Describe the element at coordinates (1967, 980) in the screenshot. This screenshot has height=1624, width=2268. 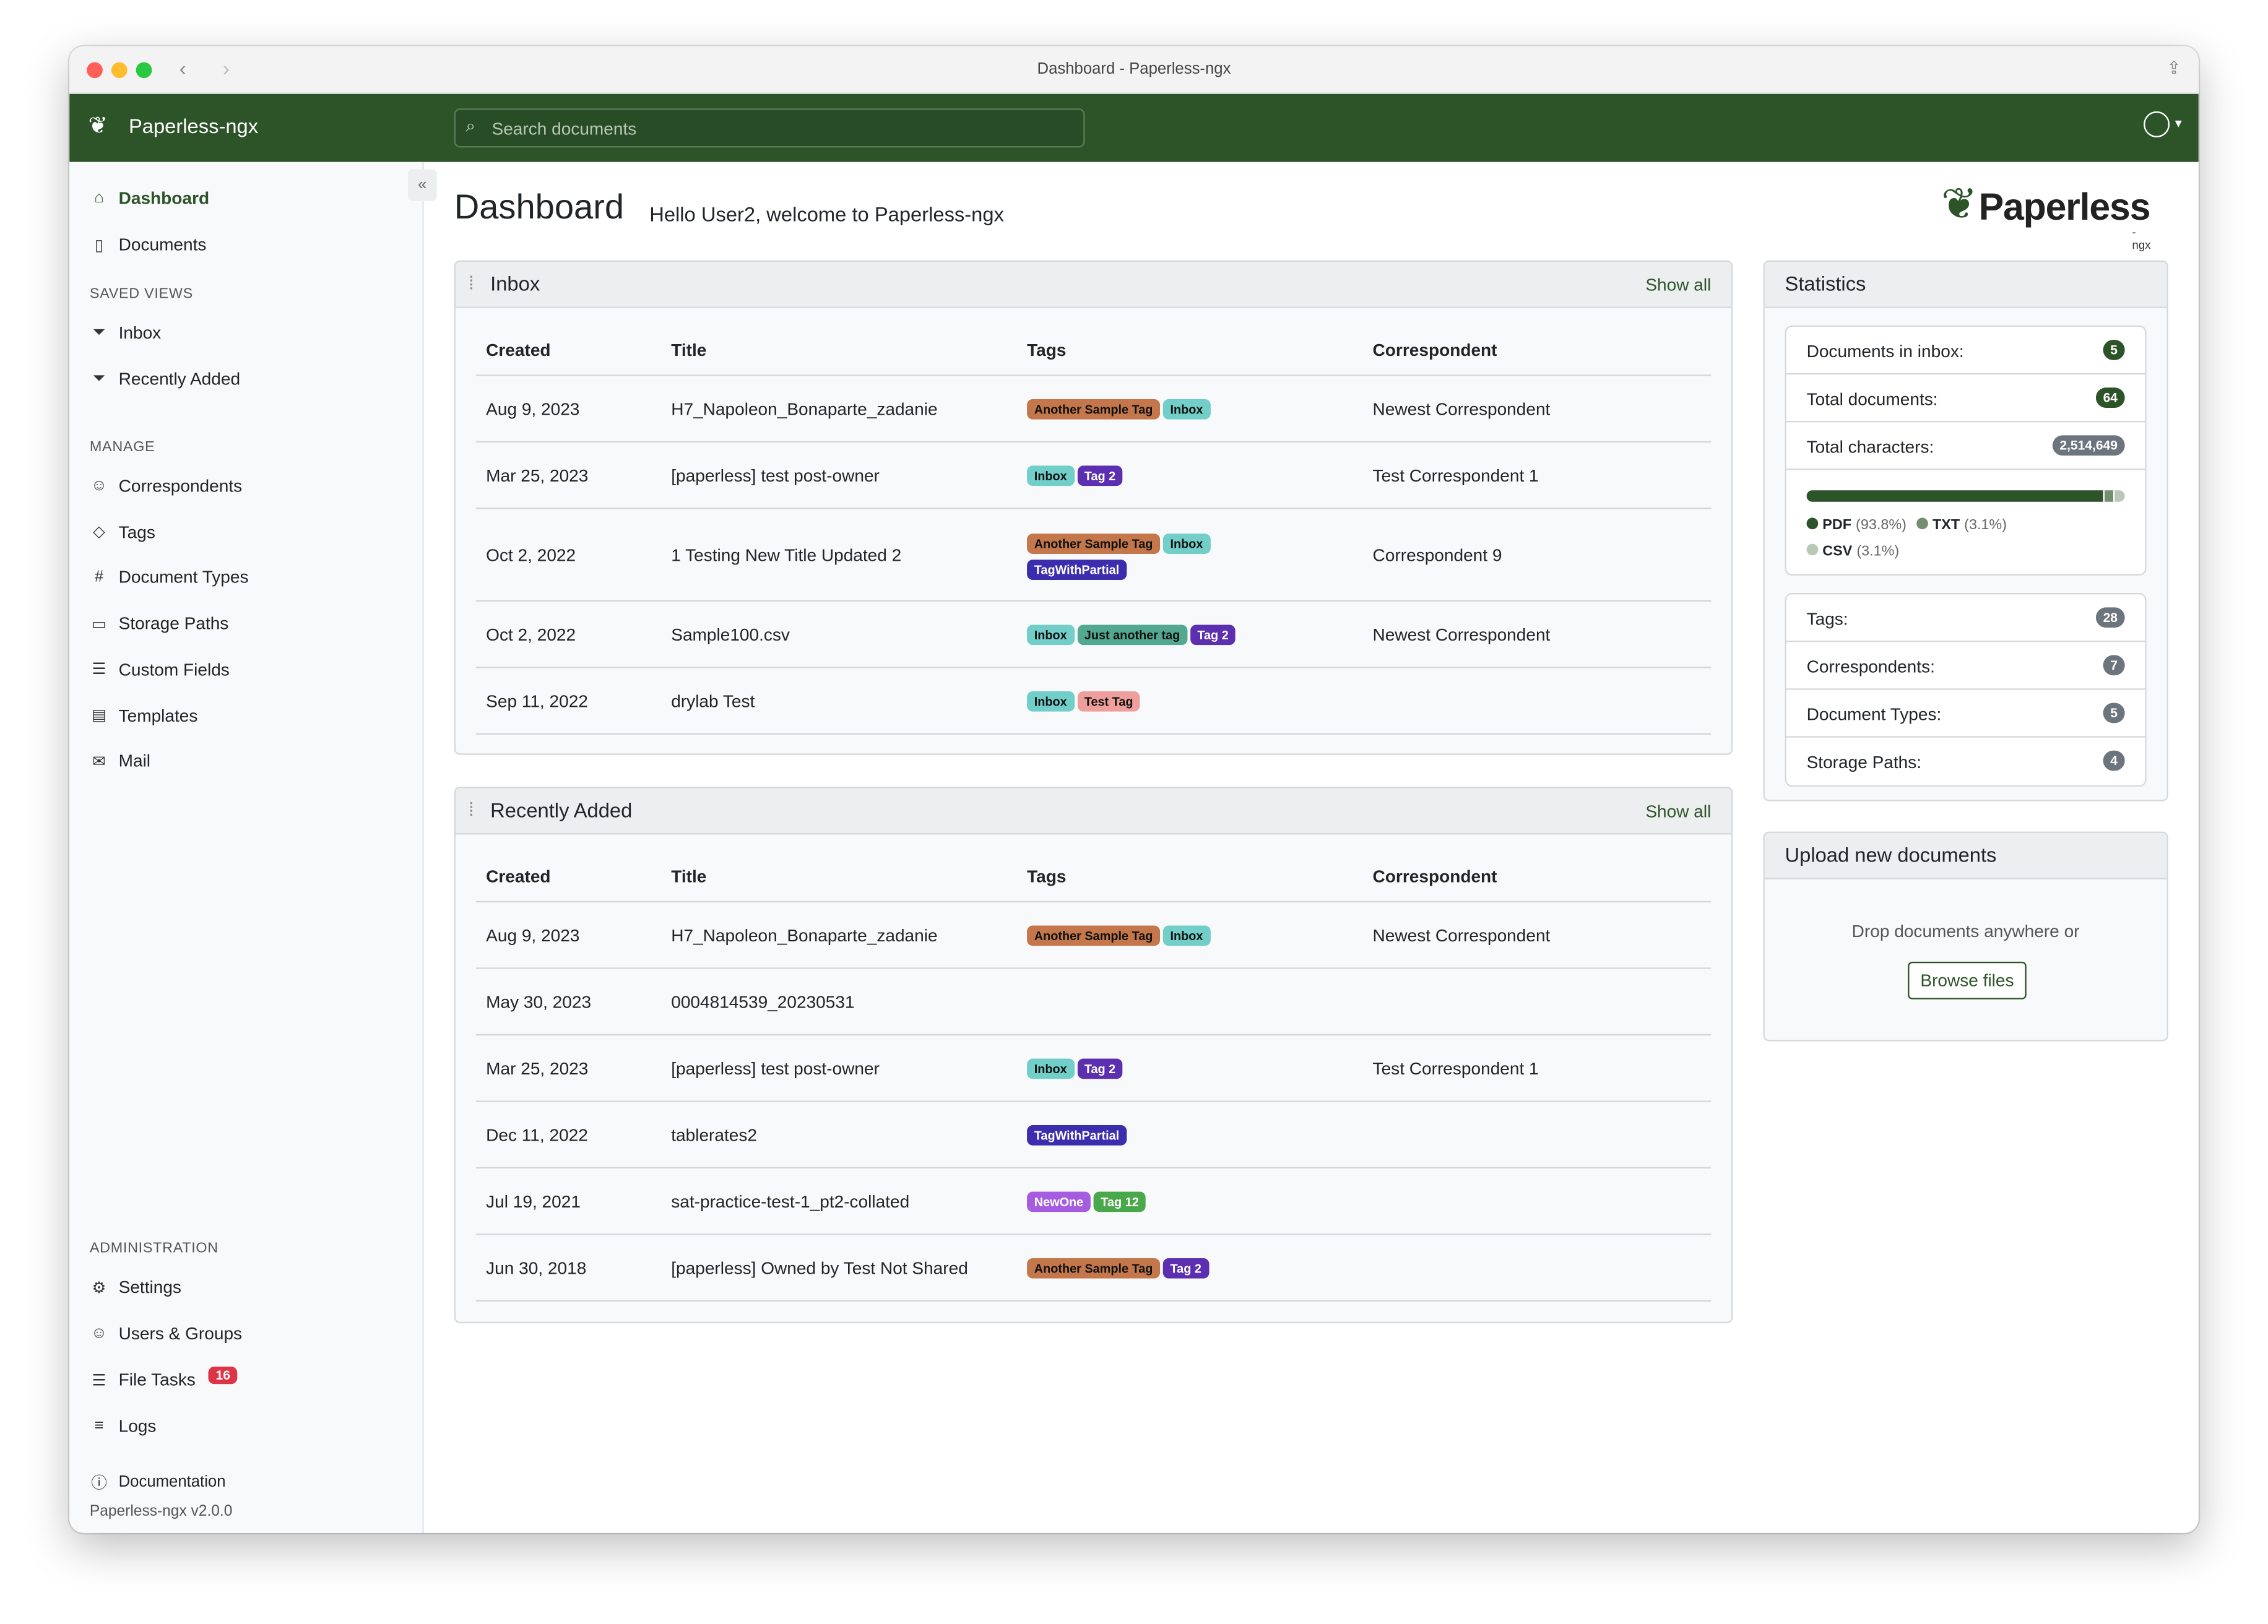
I see `browse-files-button: Browse files` at that location.